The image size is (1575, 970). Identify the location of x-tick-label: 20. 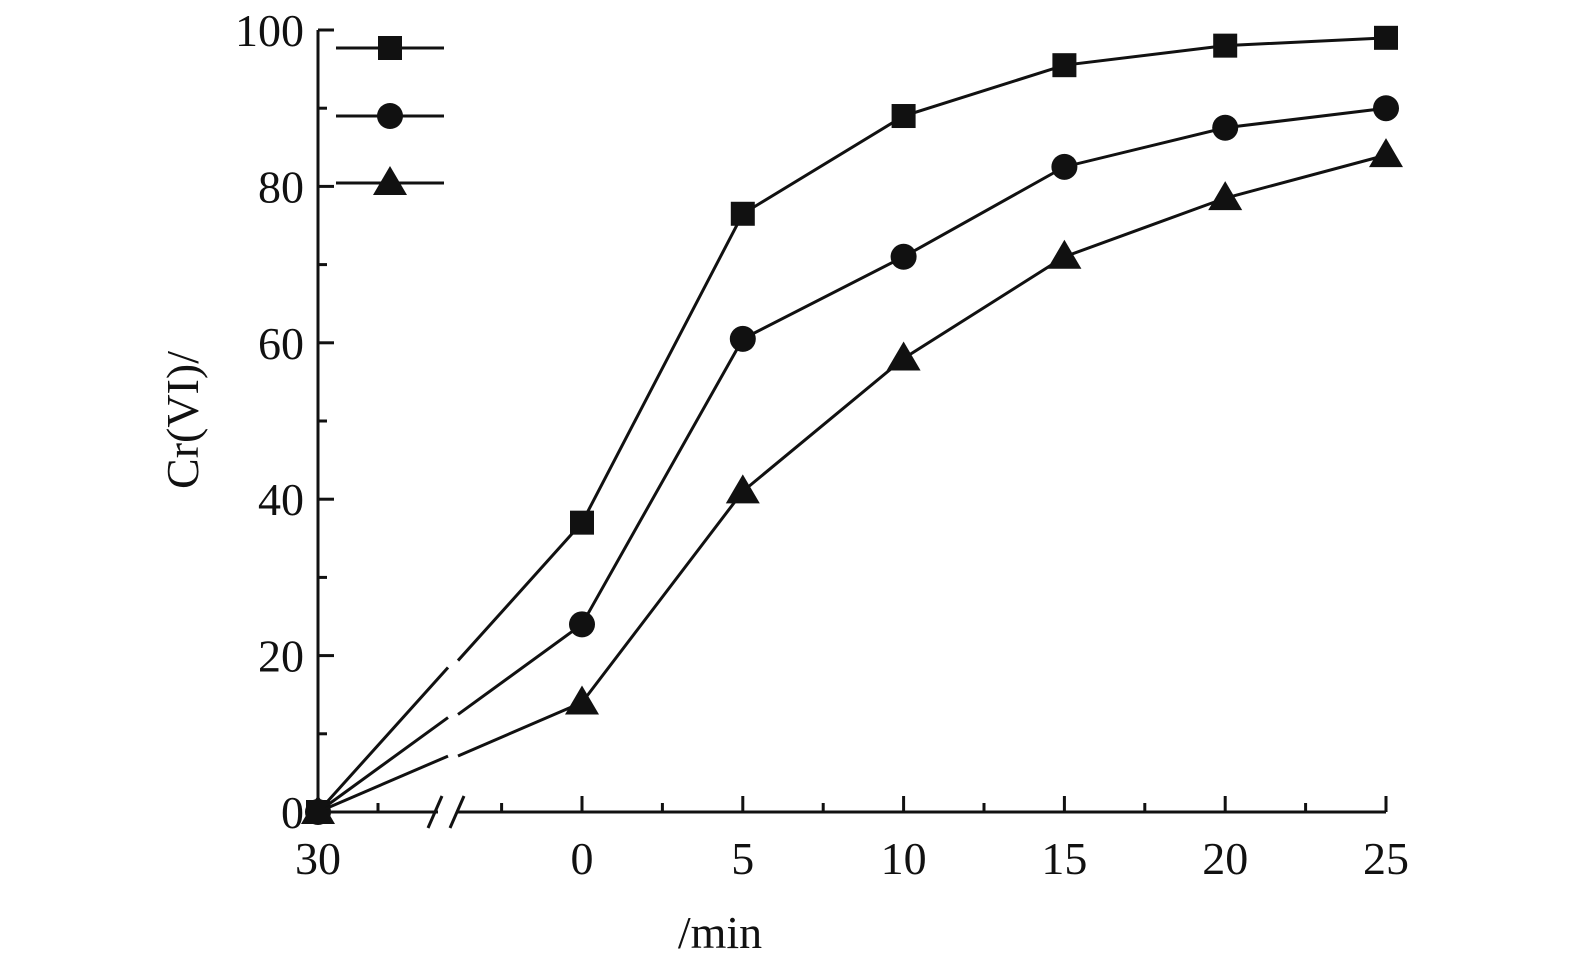
(1225, 858).